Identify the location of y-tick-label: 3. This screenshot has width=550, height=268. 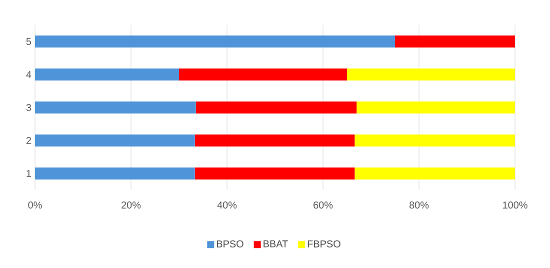
(29, 108).